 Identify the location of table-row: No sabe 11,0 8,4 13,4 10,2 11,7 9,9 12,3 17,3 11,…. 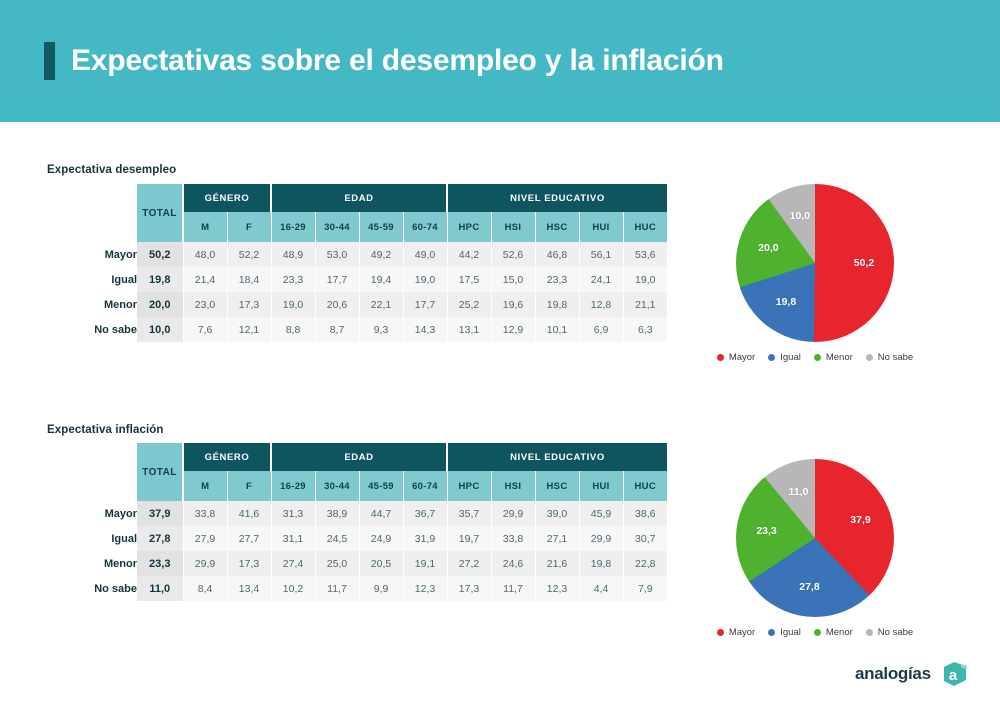
(357, 588).